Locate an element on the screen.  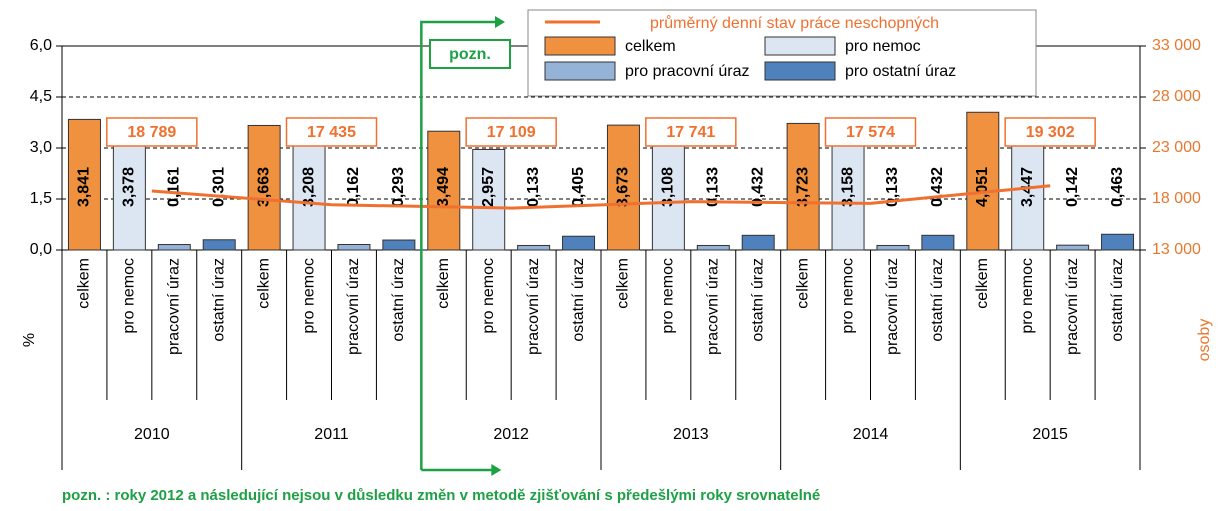
data-label: 19 302 is located at coordinates (1050, 132).